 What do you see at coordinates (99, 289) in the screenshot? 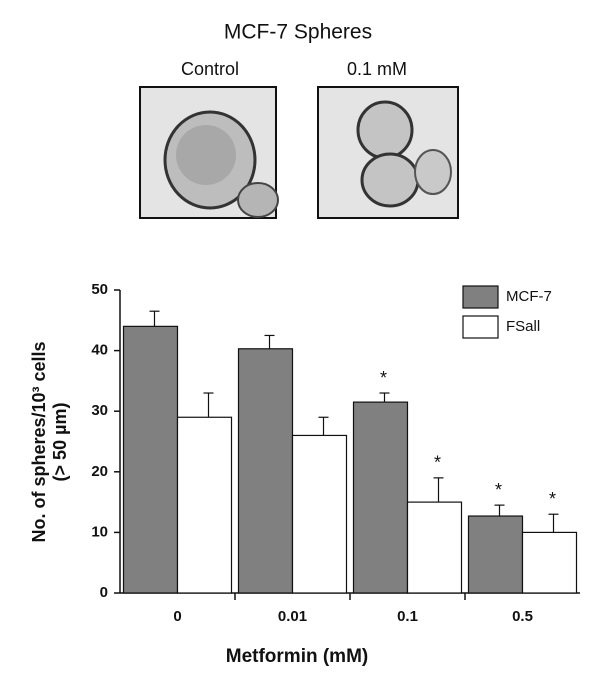
I see `y-tick-label: 50` at bounding box center [99, 289].